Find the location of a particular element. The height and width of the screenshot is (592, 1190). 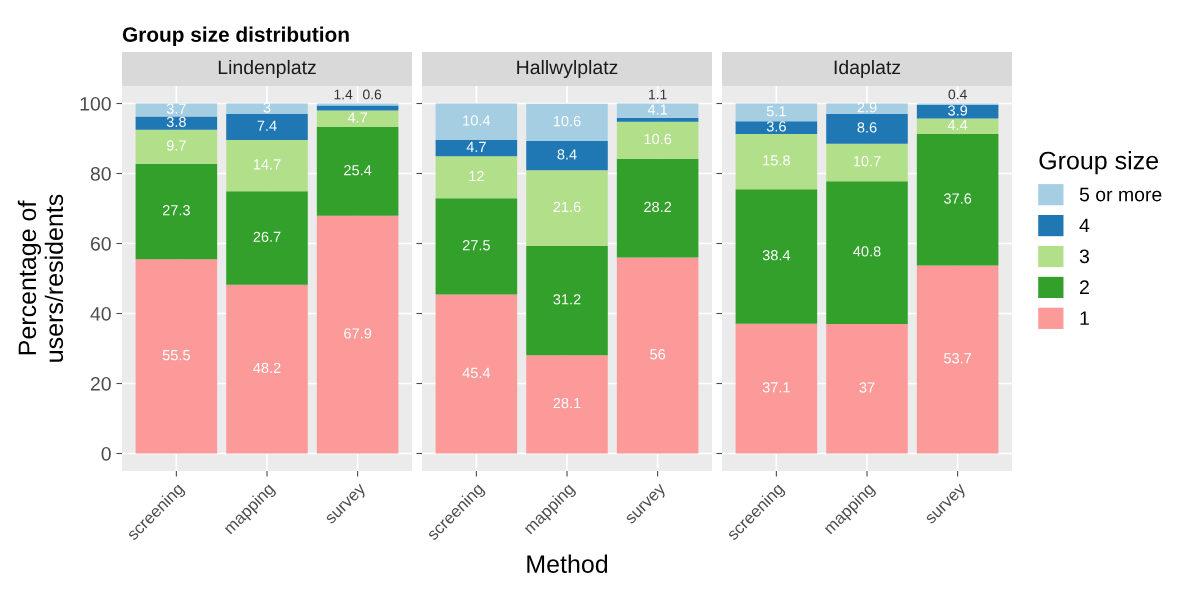

data-label: 37 is located at coordinates (867, 387).